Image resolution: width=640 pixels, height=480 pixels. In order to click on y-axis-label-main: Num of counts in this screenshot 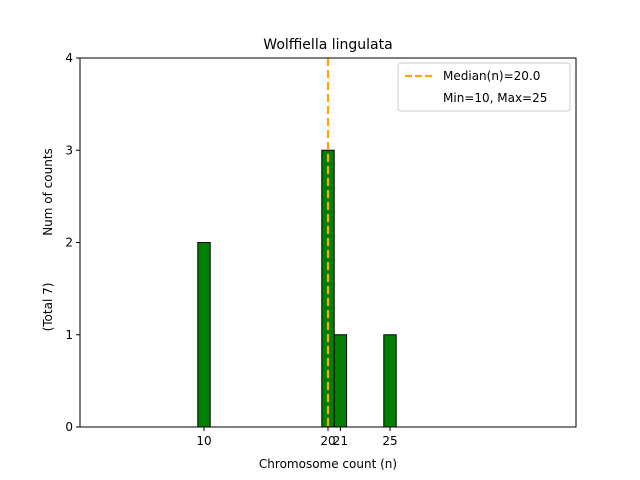, I will do `click(48, 192)`.